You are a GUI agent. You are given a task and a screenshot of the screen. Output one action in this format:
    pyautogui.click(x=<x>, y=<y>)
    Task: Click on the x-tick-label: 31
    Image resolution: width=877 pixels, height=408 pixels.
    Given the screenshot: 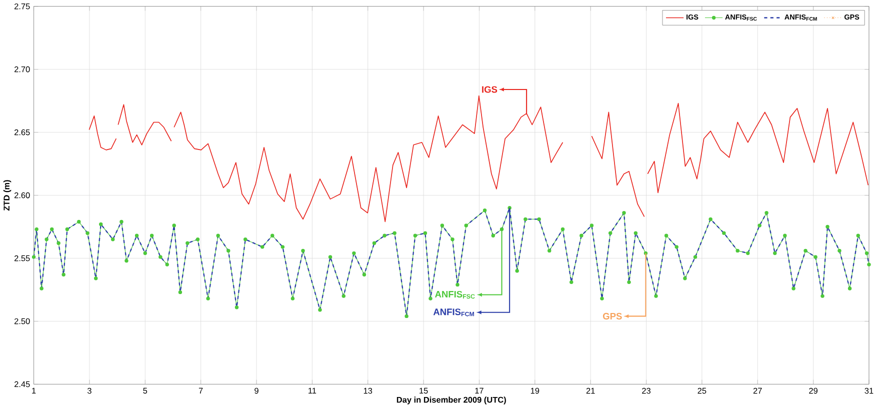 What is the action you would take?
    pyautogui.click(x=869, y=391)
    